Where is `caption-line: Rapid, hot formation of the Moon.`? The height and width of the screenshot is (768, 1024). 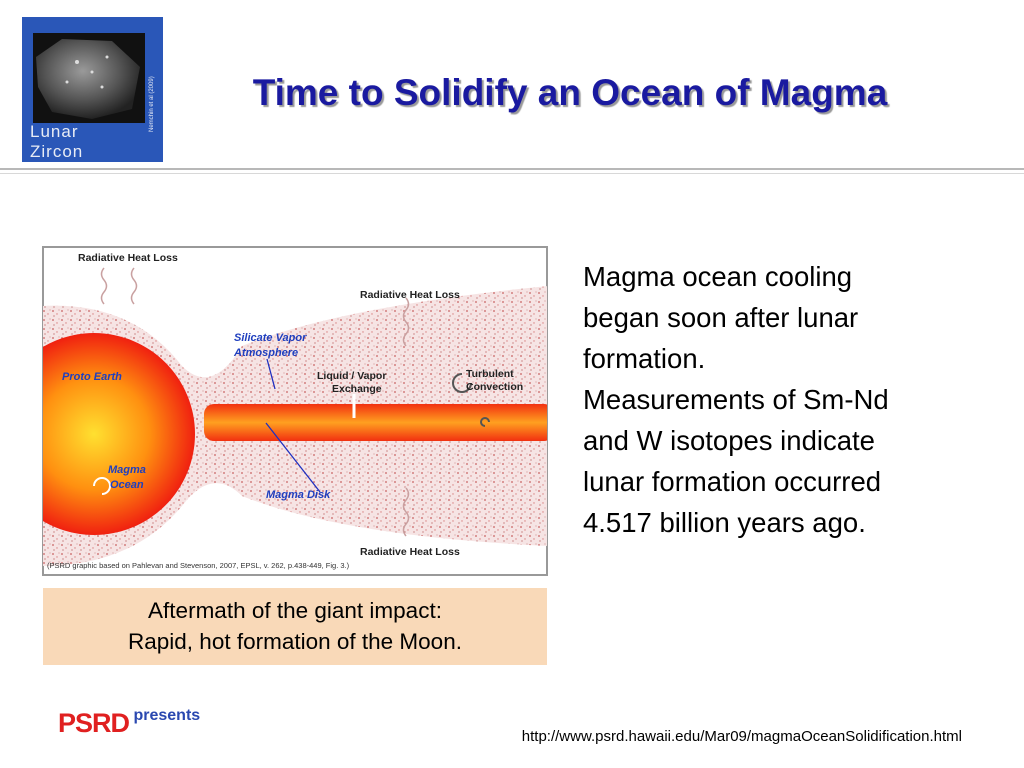 caption-line: Rapid, hot formation of the Moon. is located at coordinates (295, 641).